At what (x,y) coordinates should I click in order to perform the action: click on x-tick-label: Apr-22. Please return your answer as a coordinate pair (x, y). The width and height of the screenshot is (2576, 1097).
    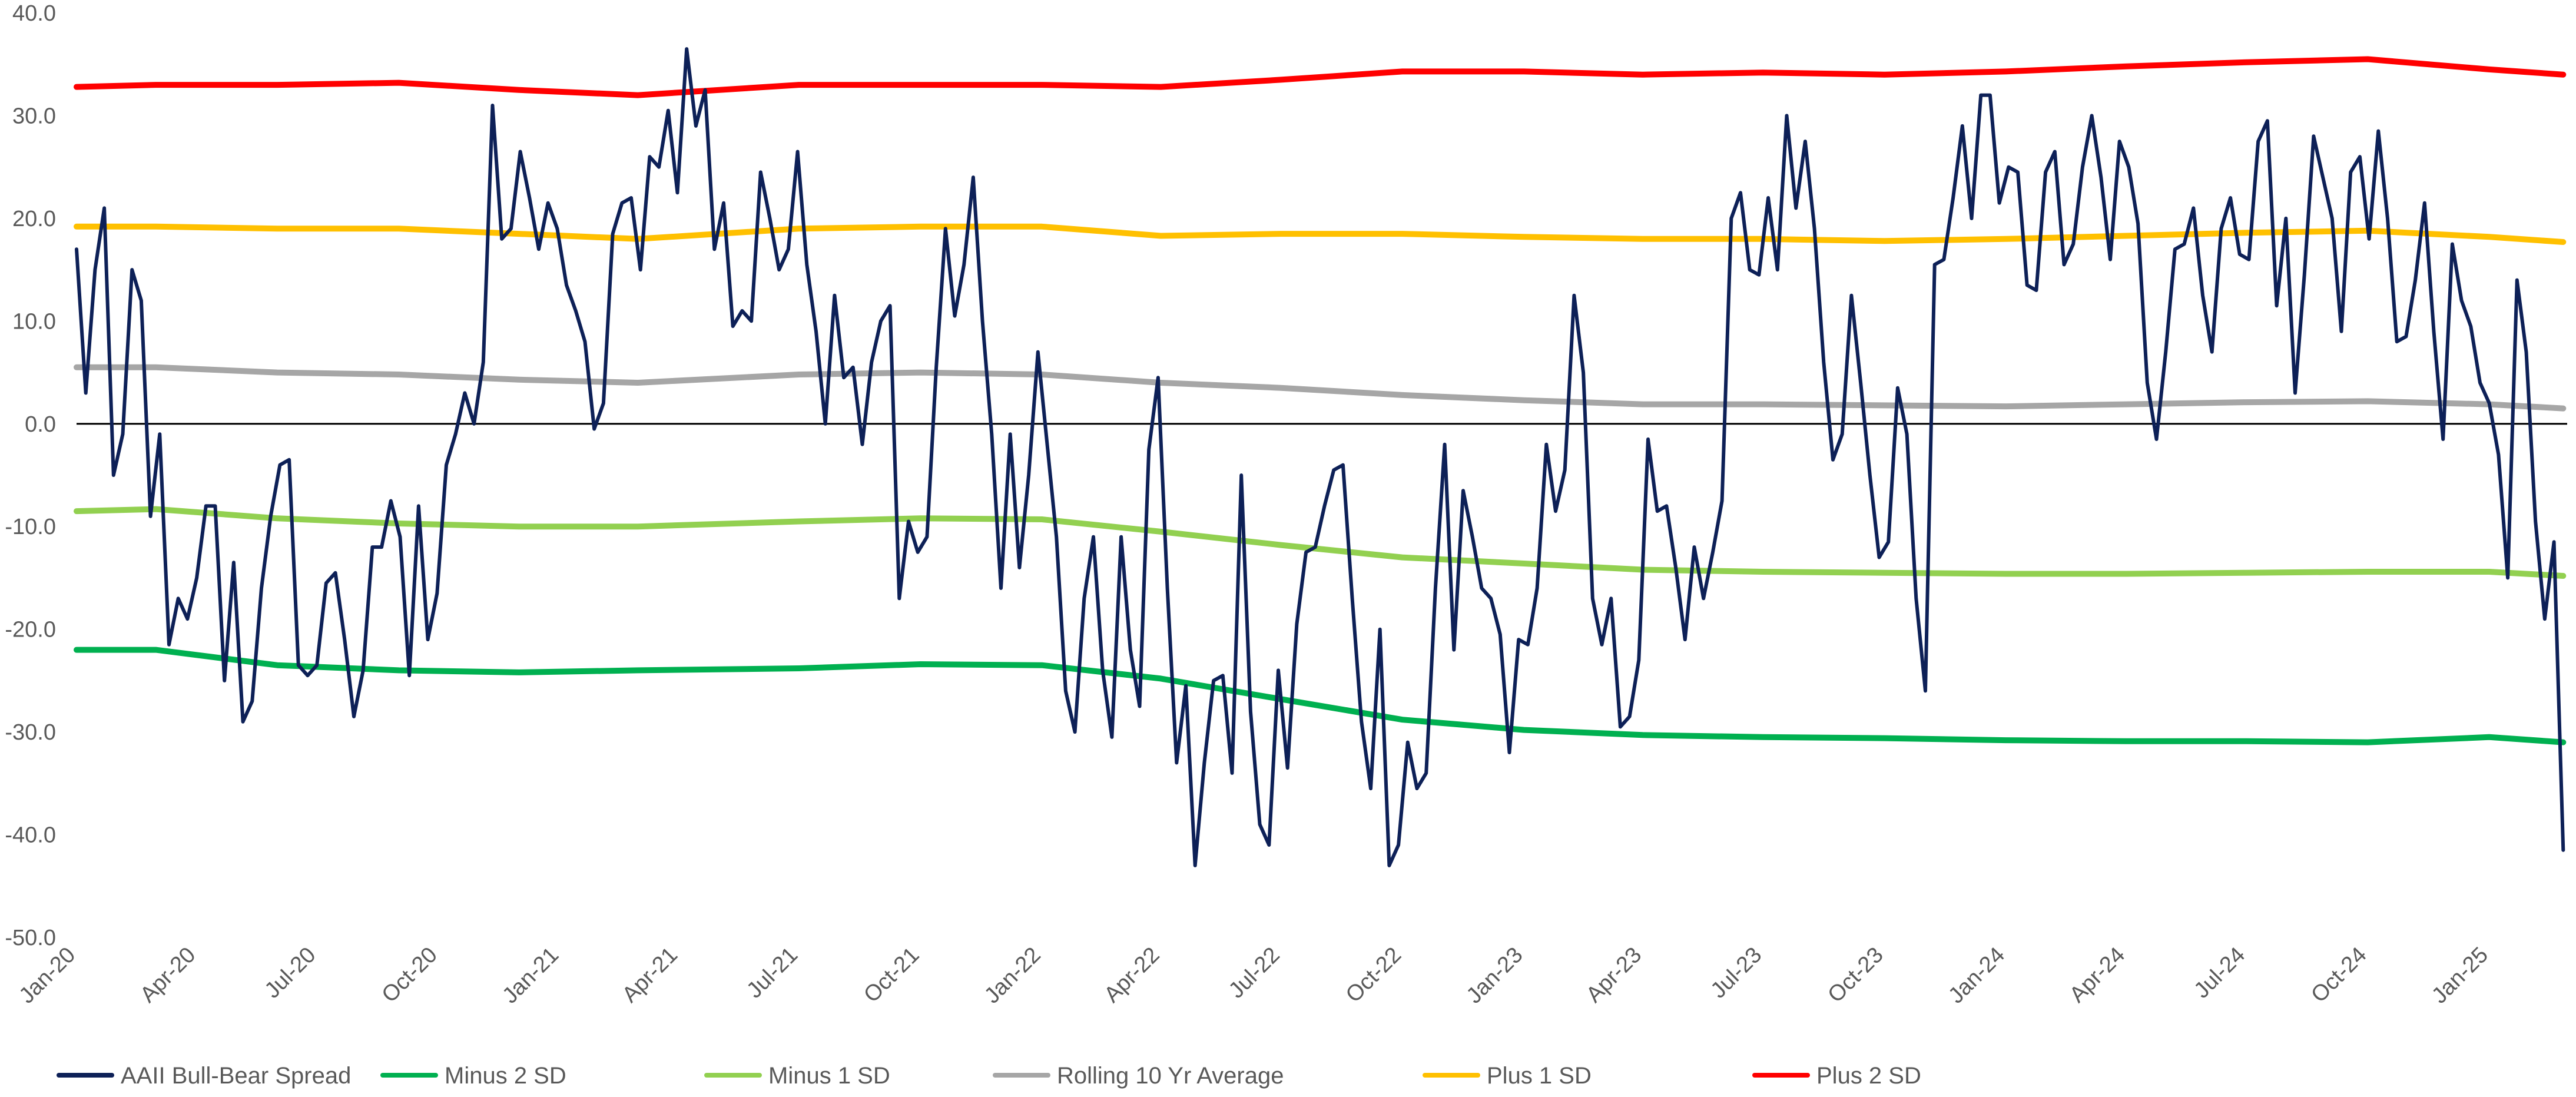
    Looking at the image, I should click on (1131, 975).